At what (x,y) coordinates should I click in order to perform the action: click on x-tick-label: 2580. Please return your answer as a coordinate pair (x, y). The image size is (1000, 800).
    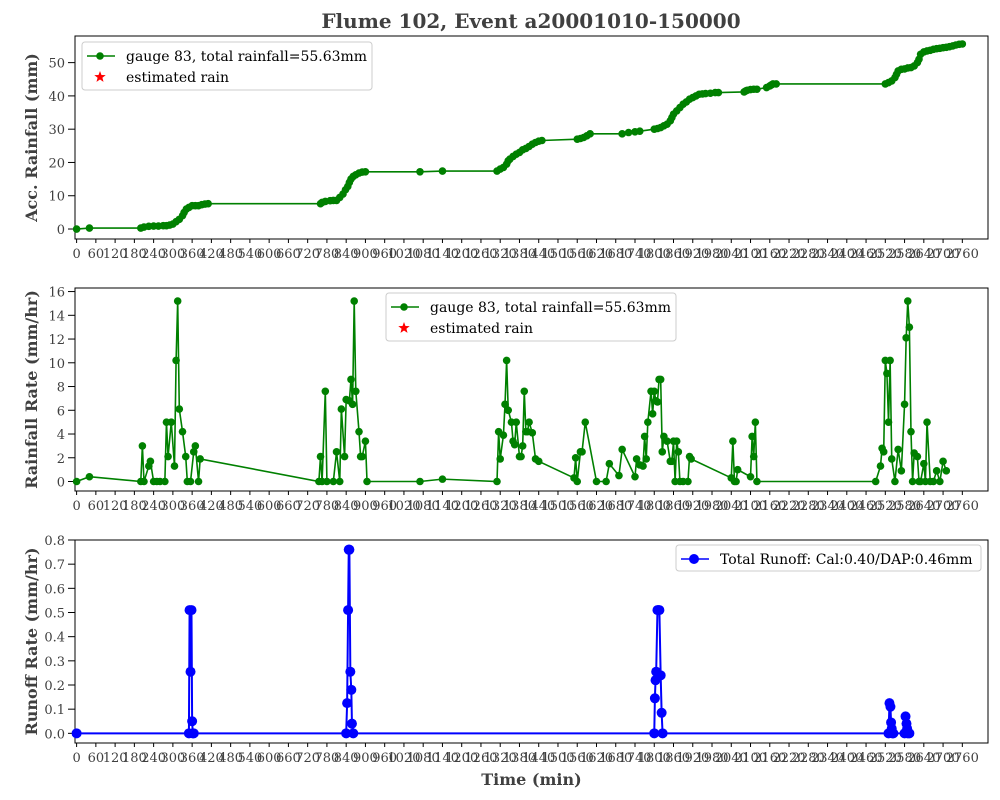
    Looking at the image, I should click on (904, 506).